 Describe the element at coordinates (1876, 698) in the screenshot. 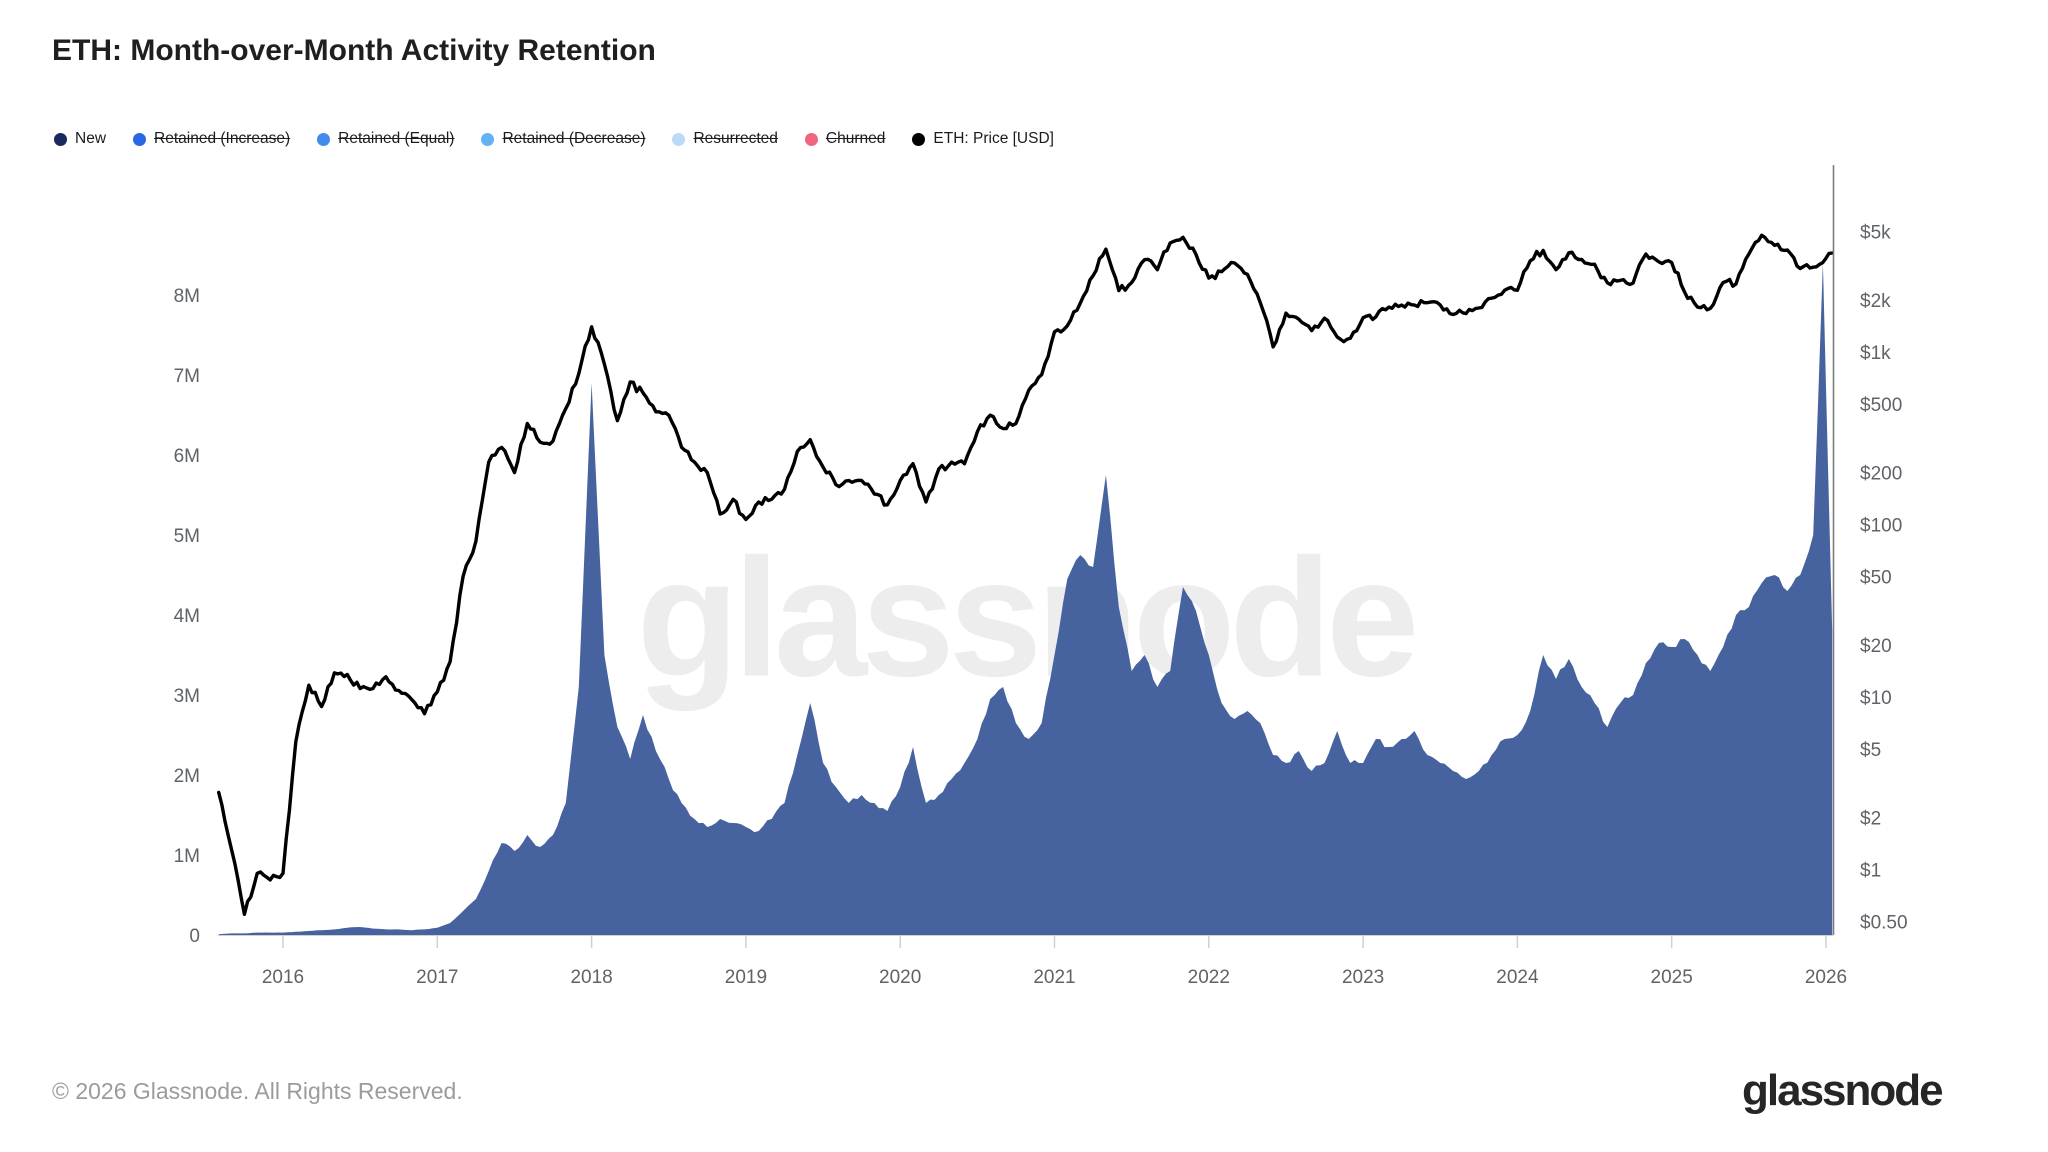

I see `right-axis-label-usd-10: $10` at that location.